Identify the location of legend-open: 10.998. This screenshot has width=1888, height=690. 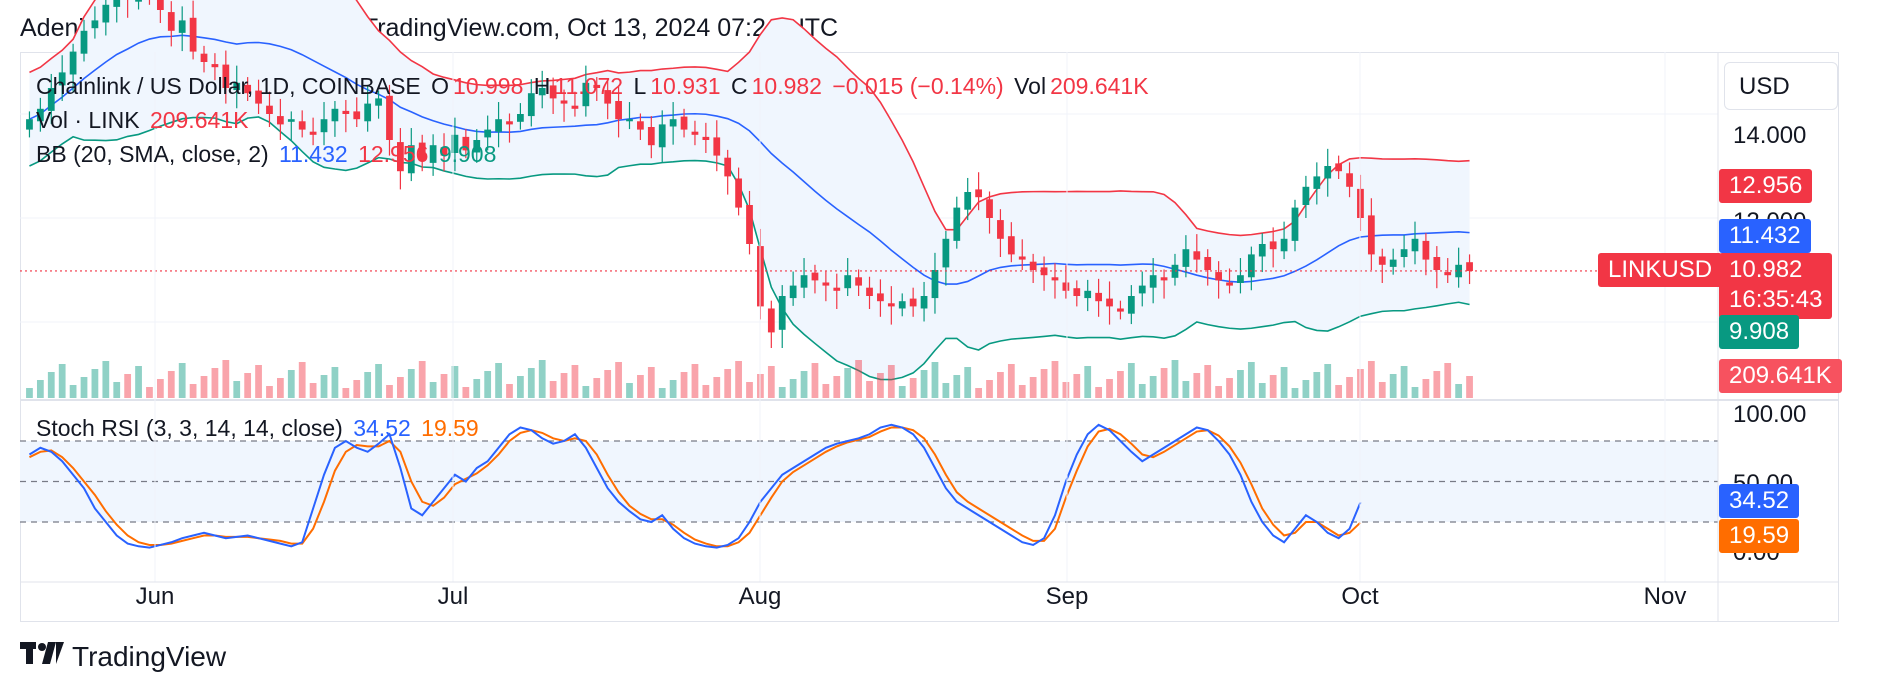
(488, 86).